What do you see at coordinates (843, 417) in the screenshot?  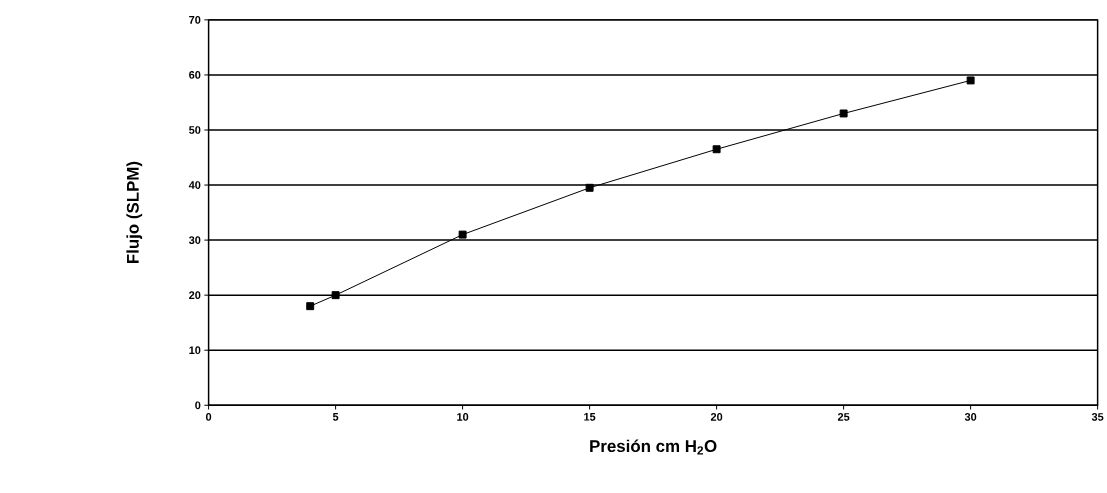 I see `x-tick-label: 25` at bounding box center [843, 417].